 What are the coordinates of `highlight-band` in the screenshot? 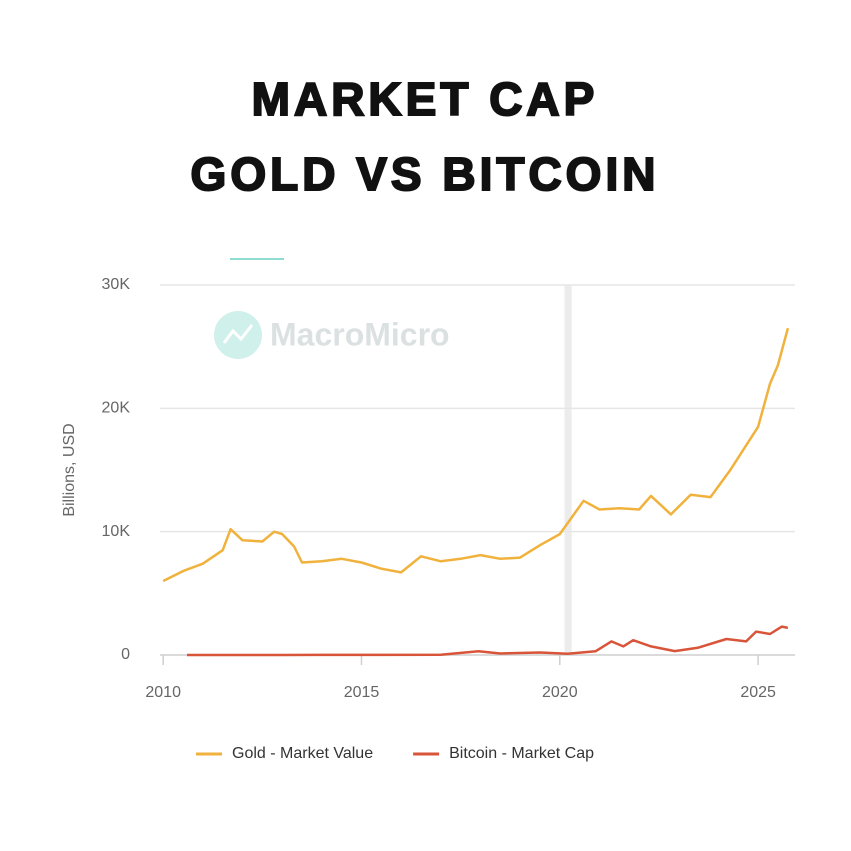 It's located at (568, 470).